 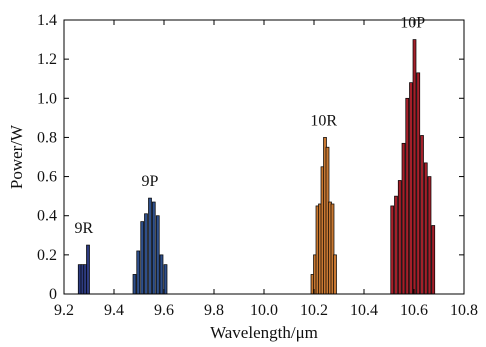 What do you see at coordinates (114, 310) in the screenshot?
I see `x-tick-label: 9.4` at bounding box center [114, 310].